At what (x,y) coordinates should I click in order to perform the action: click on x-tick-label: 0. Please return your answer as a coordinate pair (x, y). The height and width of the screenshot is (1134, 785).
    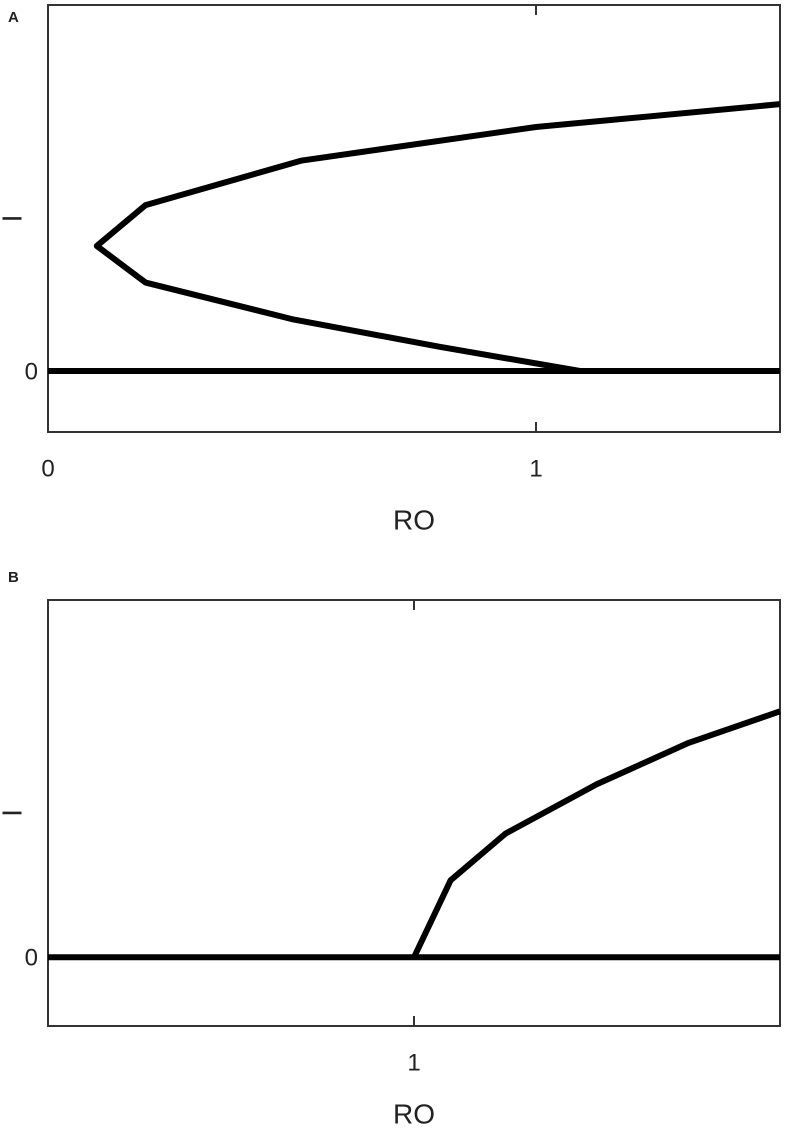
    Looking at the image, I should click on (47, 468).